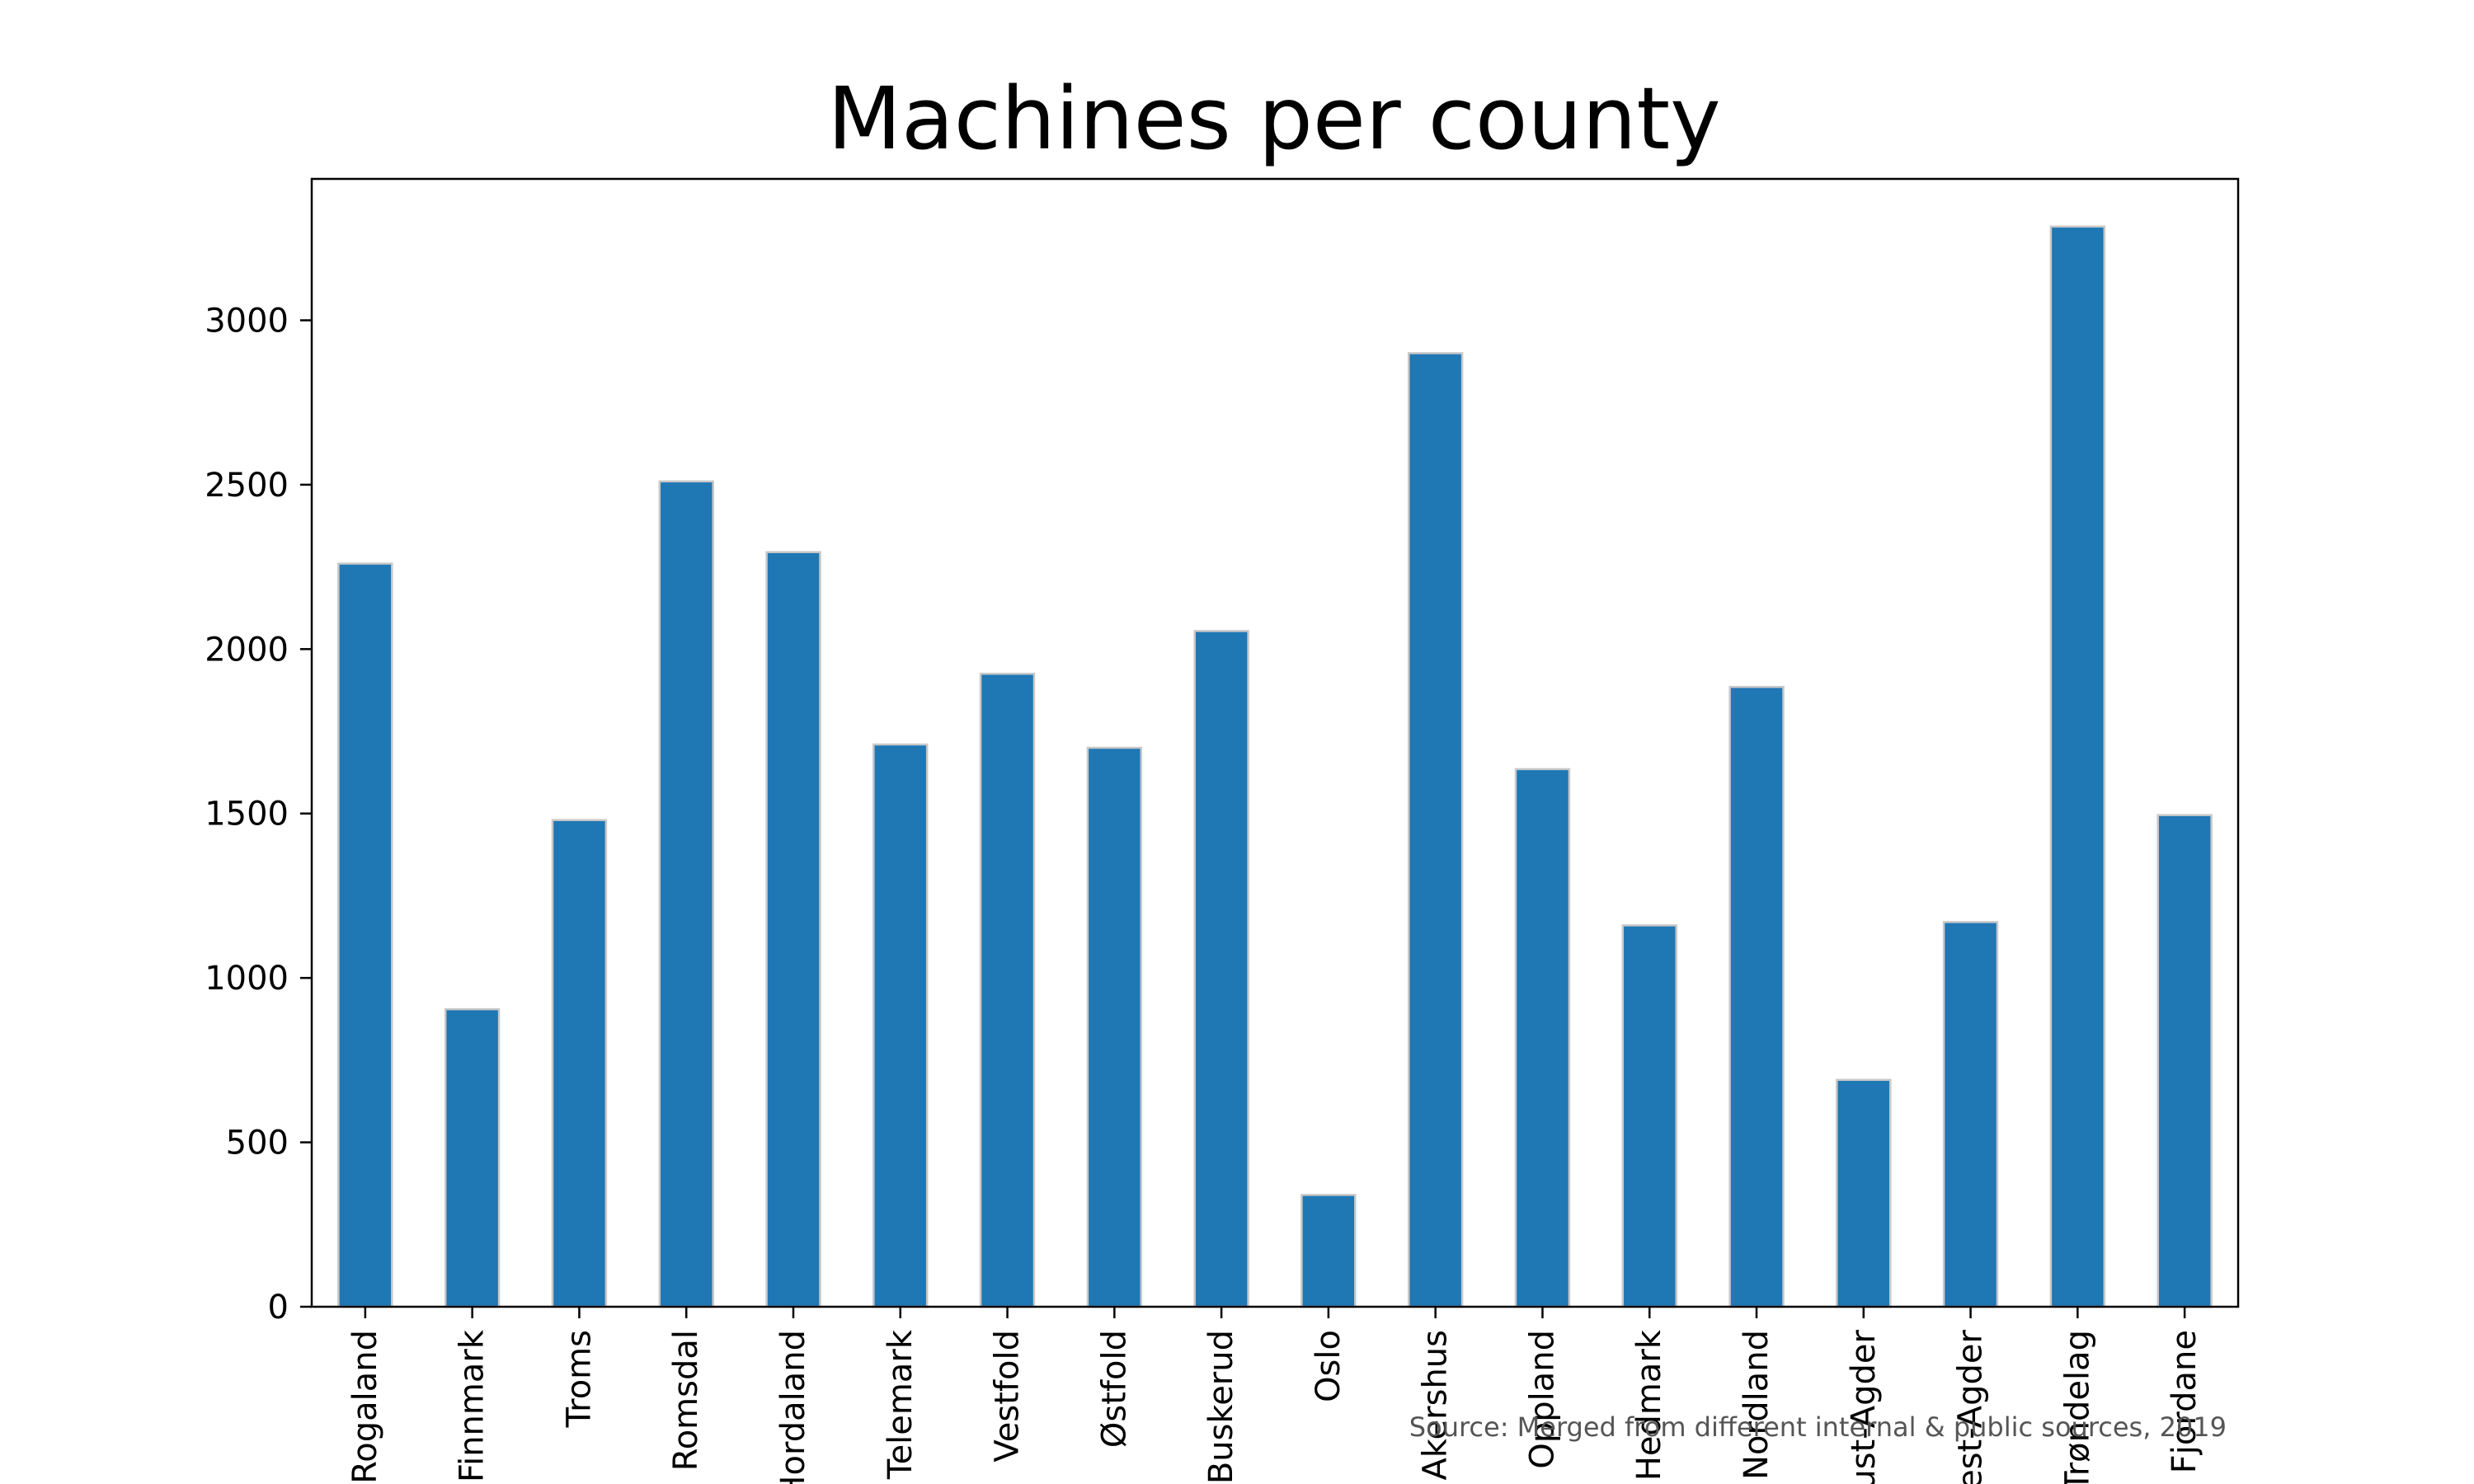 This screenshot has width=2474, height=1484. I want to click on x-tick-label: Hordaland, so click(793, 1407).